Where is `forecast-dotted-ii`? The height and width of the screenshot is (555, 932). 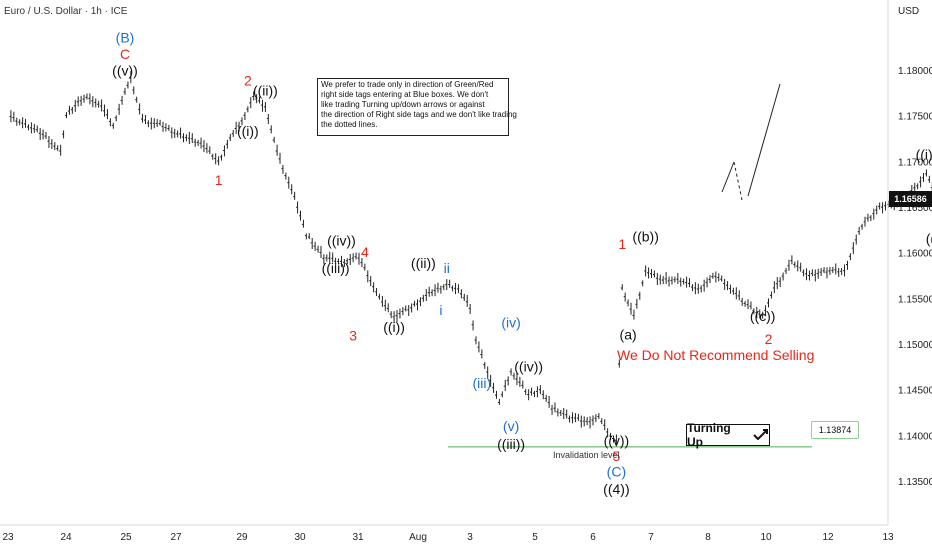
forecast-dotted-ii is located at coordinates (738, 181).